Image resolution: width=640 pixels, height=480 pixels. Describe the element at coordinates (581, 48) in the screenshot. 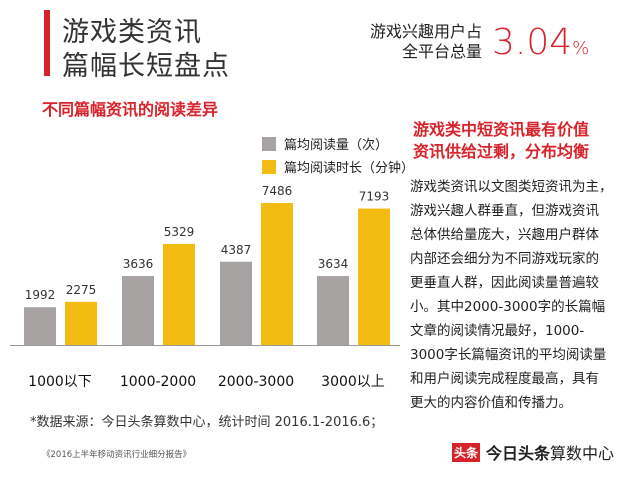

I see `stat-unit: %` at that location.